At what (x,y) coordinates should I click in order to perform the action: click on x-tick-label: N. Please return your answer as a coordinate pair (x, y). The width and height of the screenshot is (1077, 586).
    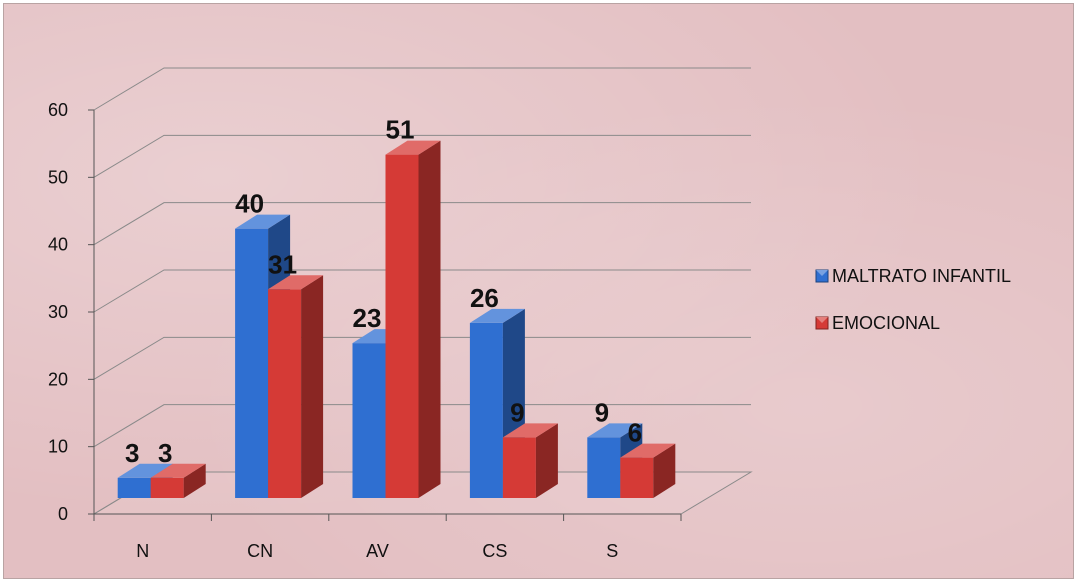
    Looking at the image, I should click on (142, 551).